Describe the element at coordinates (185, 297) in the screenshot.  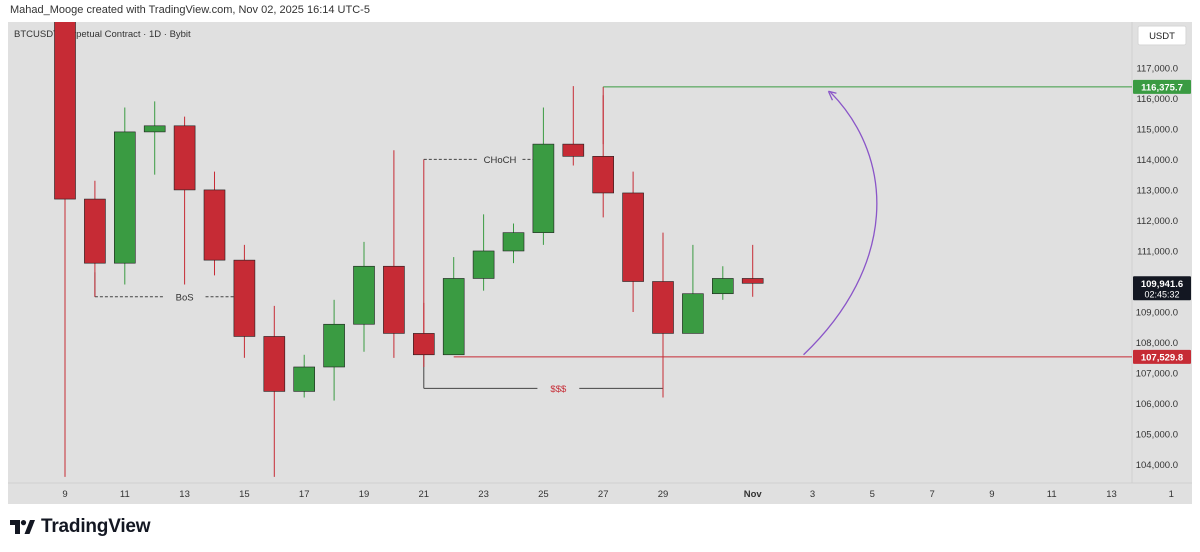
I see `bos-label: BoS` at that location.